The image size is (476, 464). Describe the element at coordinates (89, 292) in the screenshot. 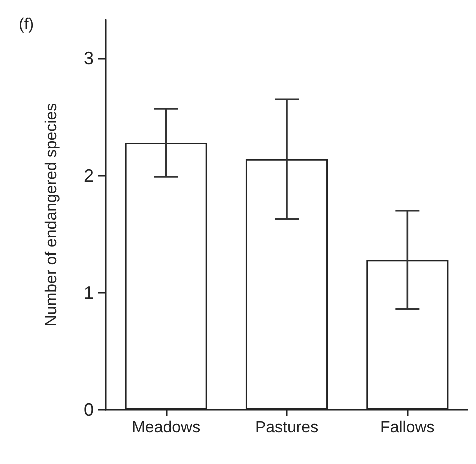

I see `y-tick-label: 1` at that location.